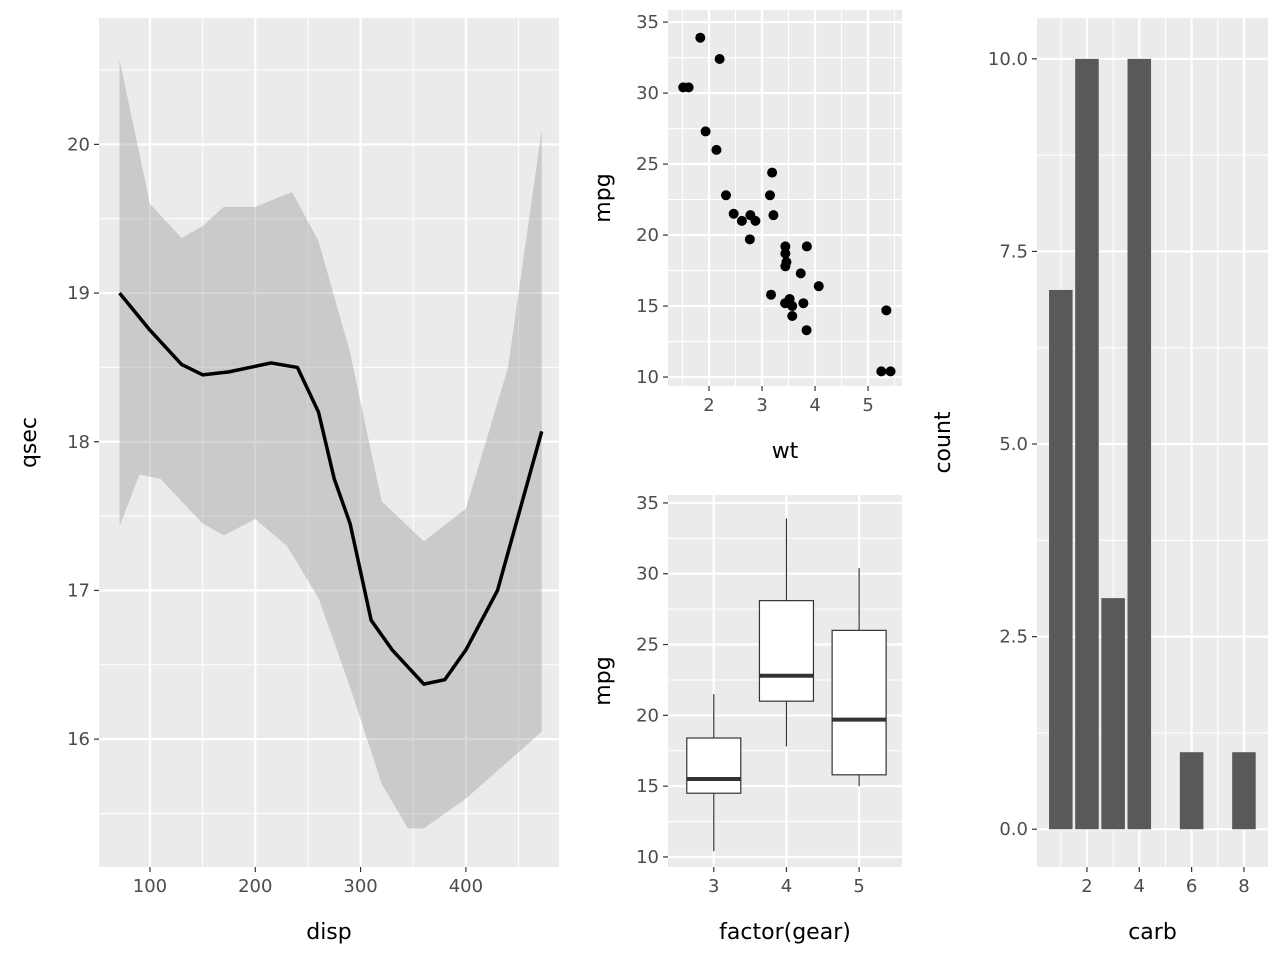  Describe the element at coordinates (331, 488) in the screenshot. I see `smooth-line` at that location.